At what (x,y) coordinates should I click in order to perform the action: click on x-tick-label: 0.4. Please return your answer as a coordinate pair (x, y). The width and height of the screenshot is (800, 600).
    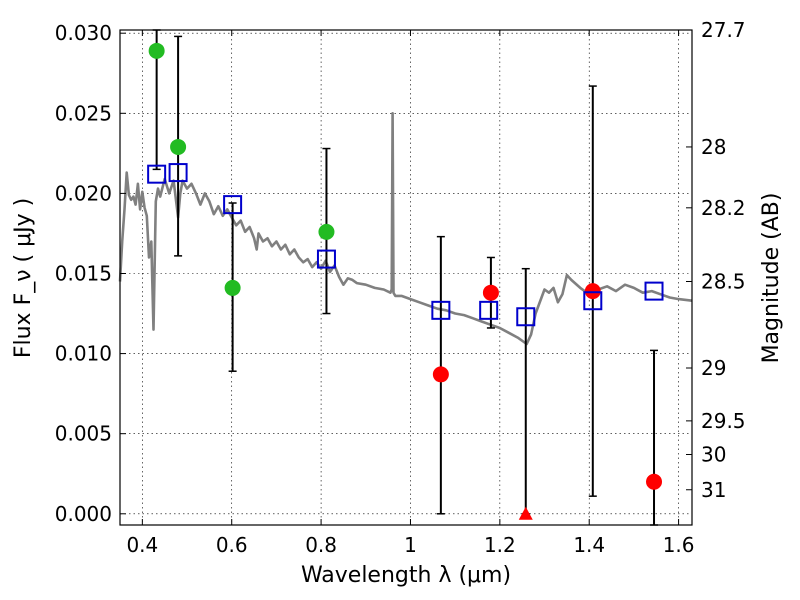
    Looking at the image, I should click on (142, 545).